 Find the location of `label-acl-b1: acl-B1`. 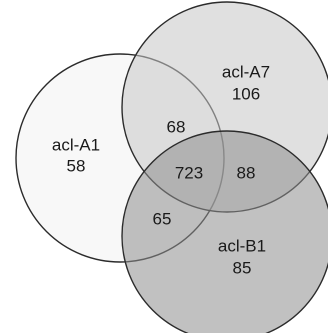

label-acl-b1: acl-B1 is located at coordinates (242, 245).